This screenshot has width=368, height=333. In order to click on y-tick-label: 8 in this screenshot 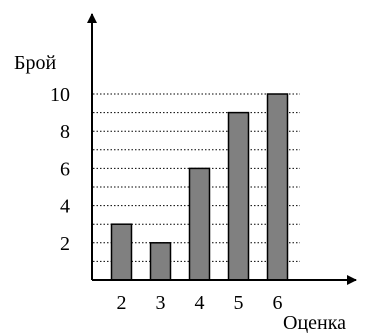, I will do `click(65, 132)`.